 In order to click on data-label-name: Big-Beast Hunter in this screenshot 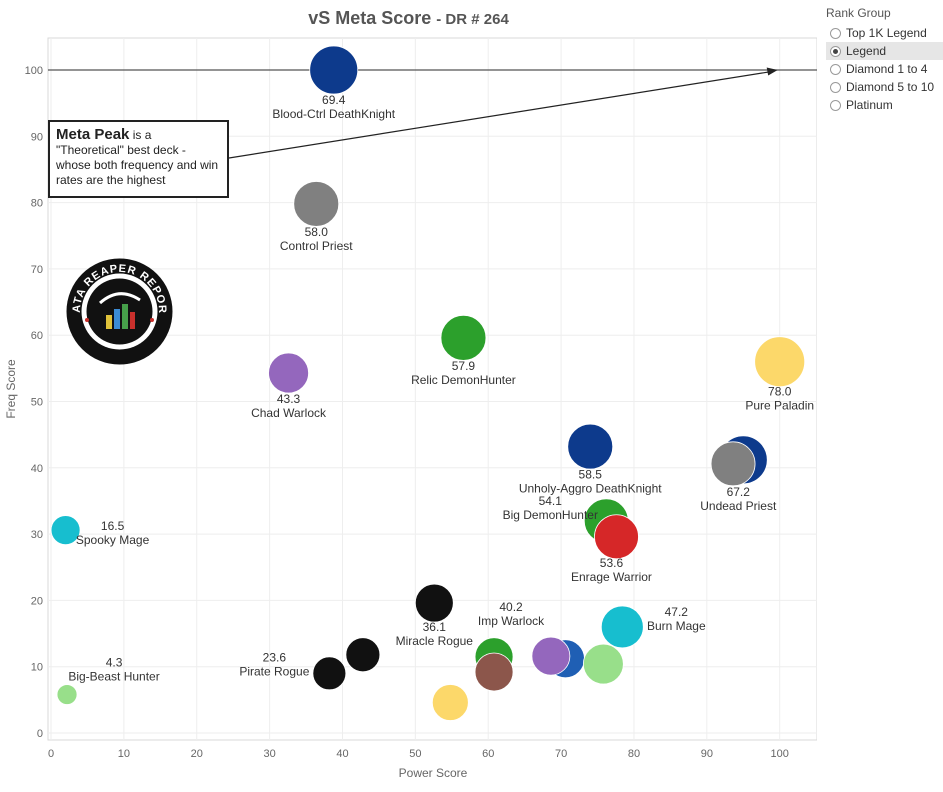, I will do `click(113, 677)`.